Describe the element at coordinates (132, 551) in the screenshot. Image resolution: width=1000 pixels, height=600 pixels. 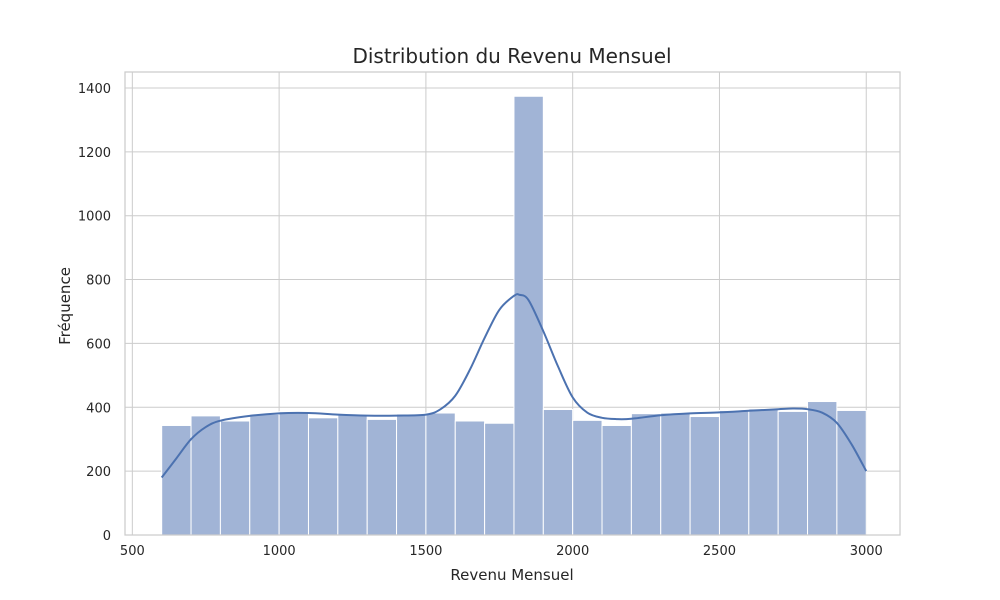
I see `x-tick-label: 500` at that location.